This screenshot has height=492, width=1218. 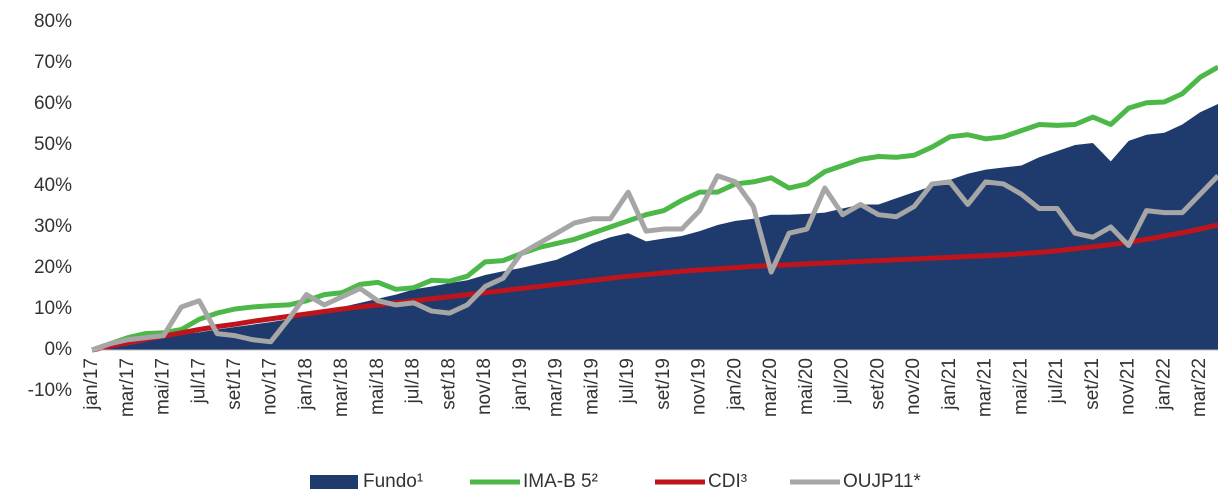 I want to click on x-tick-label: mai/17, so click(x=163, y=386).